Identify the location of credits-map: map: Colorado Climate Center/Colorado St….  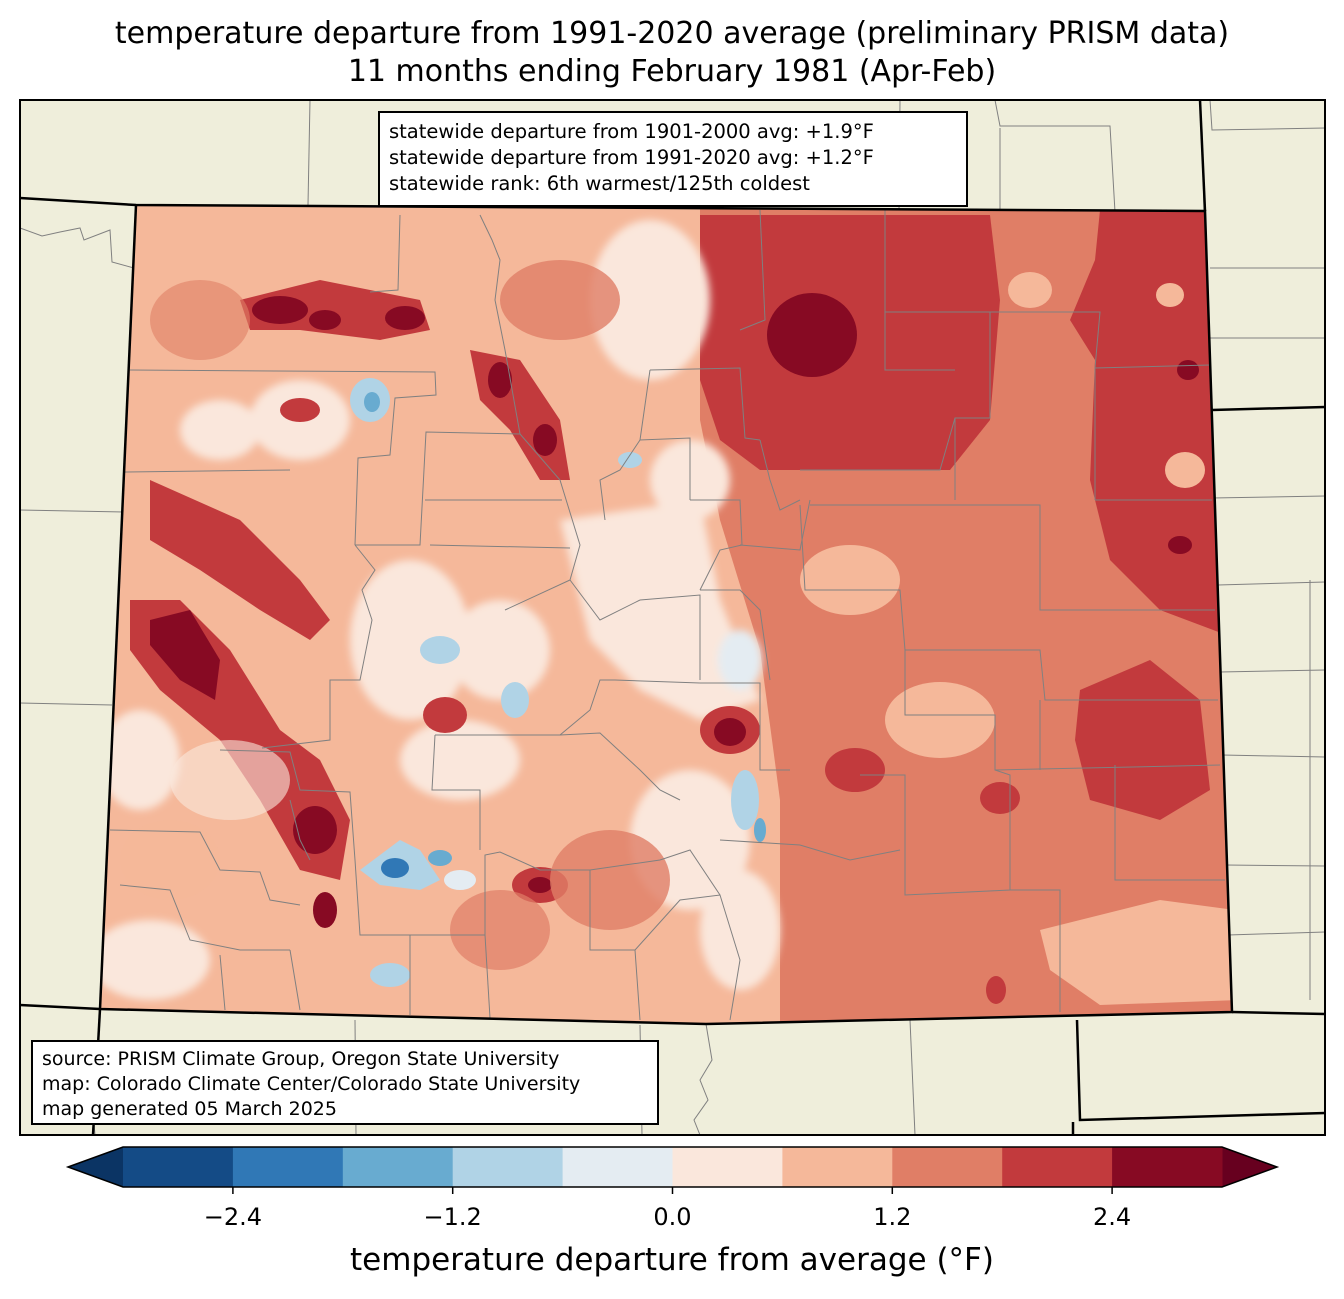
(311, 1084).